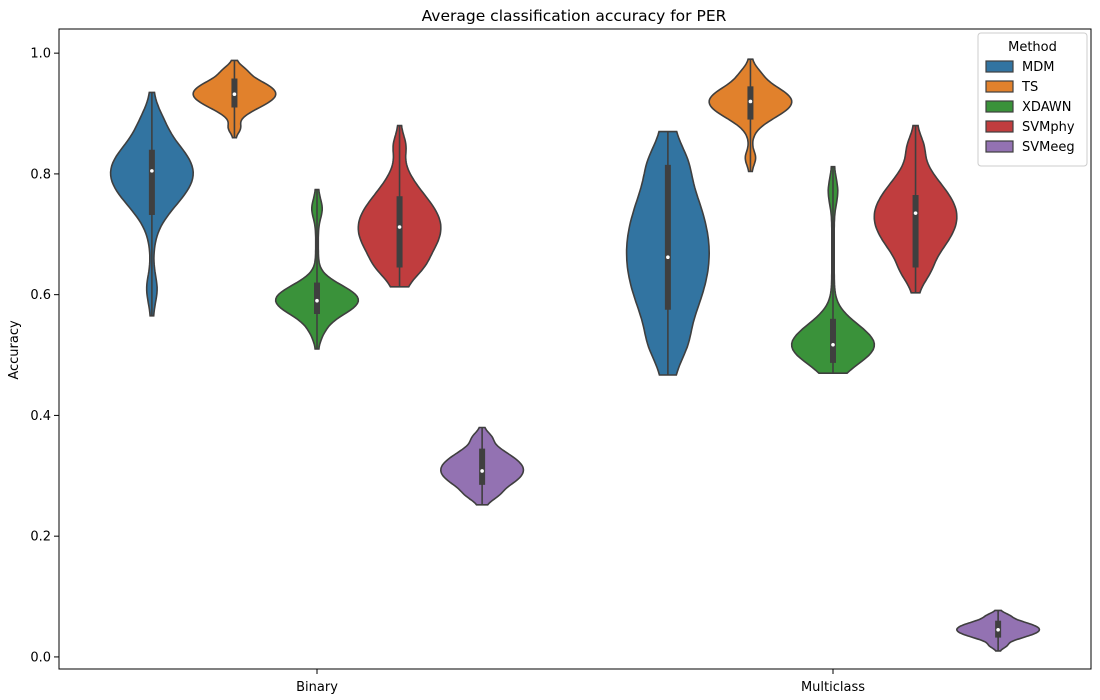 This screenshot has width=1100, height=700. I want to click on y-axis-label: Accuracy, so click(14, 350).